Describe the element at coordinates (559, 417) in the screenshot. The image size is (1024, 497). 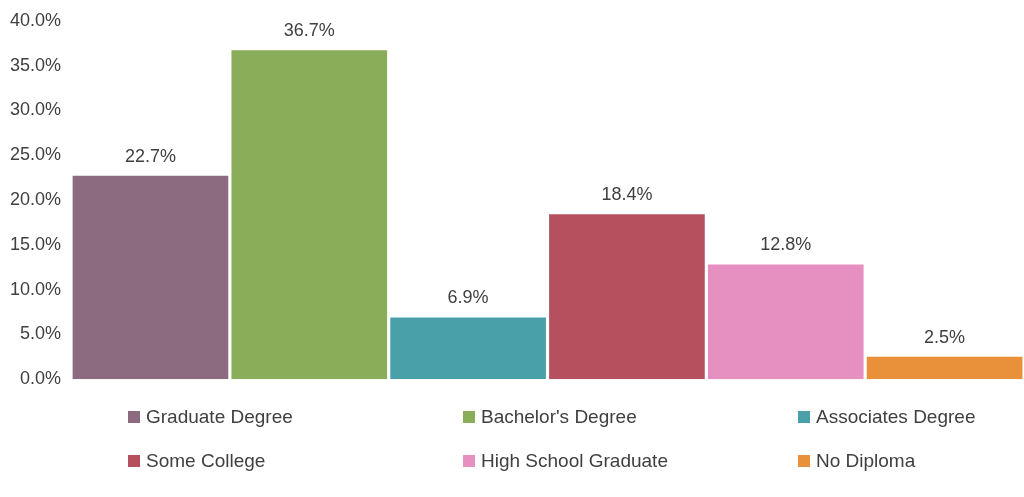
I see `legend-label: Bachelor's Degree` at that location.